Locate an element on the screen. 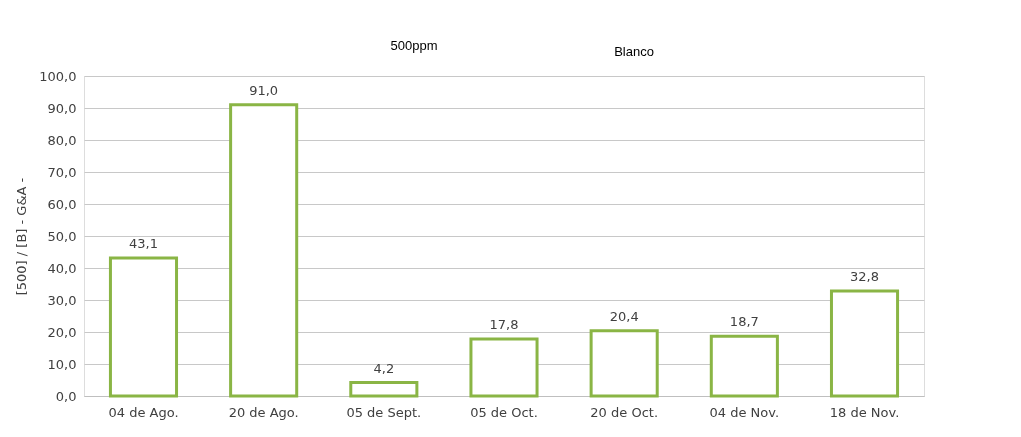 This screenshot has width=1021, height=437. data-label: 91,0 is located at coordinates (264, 90).